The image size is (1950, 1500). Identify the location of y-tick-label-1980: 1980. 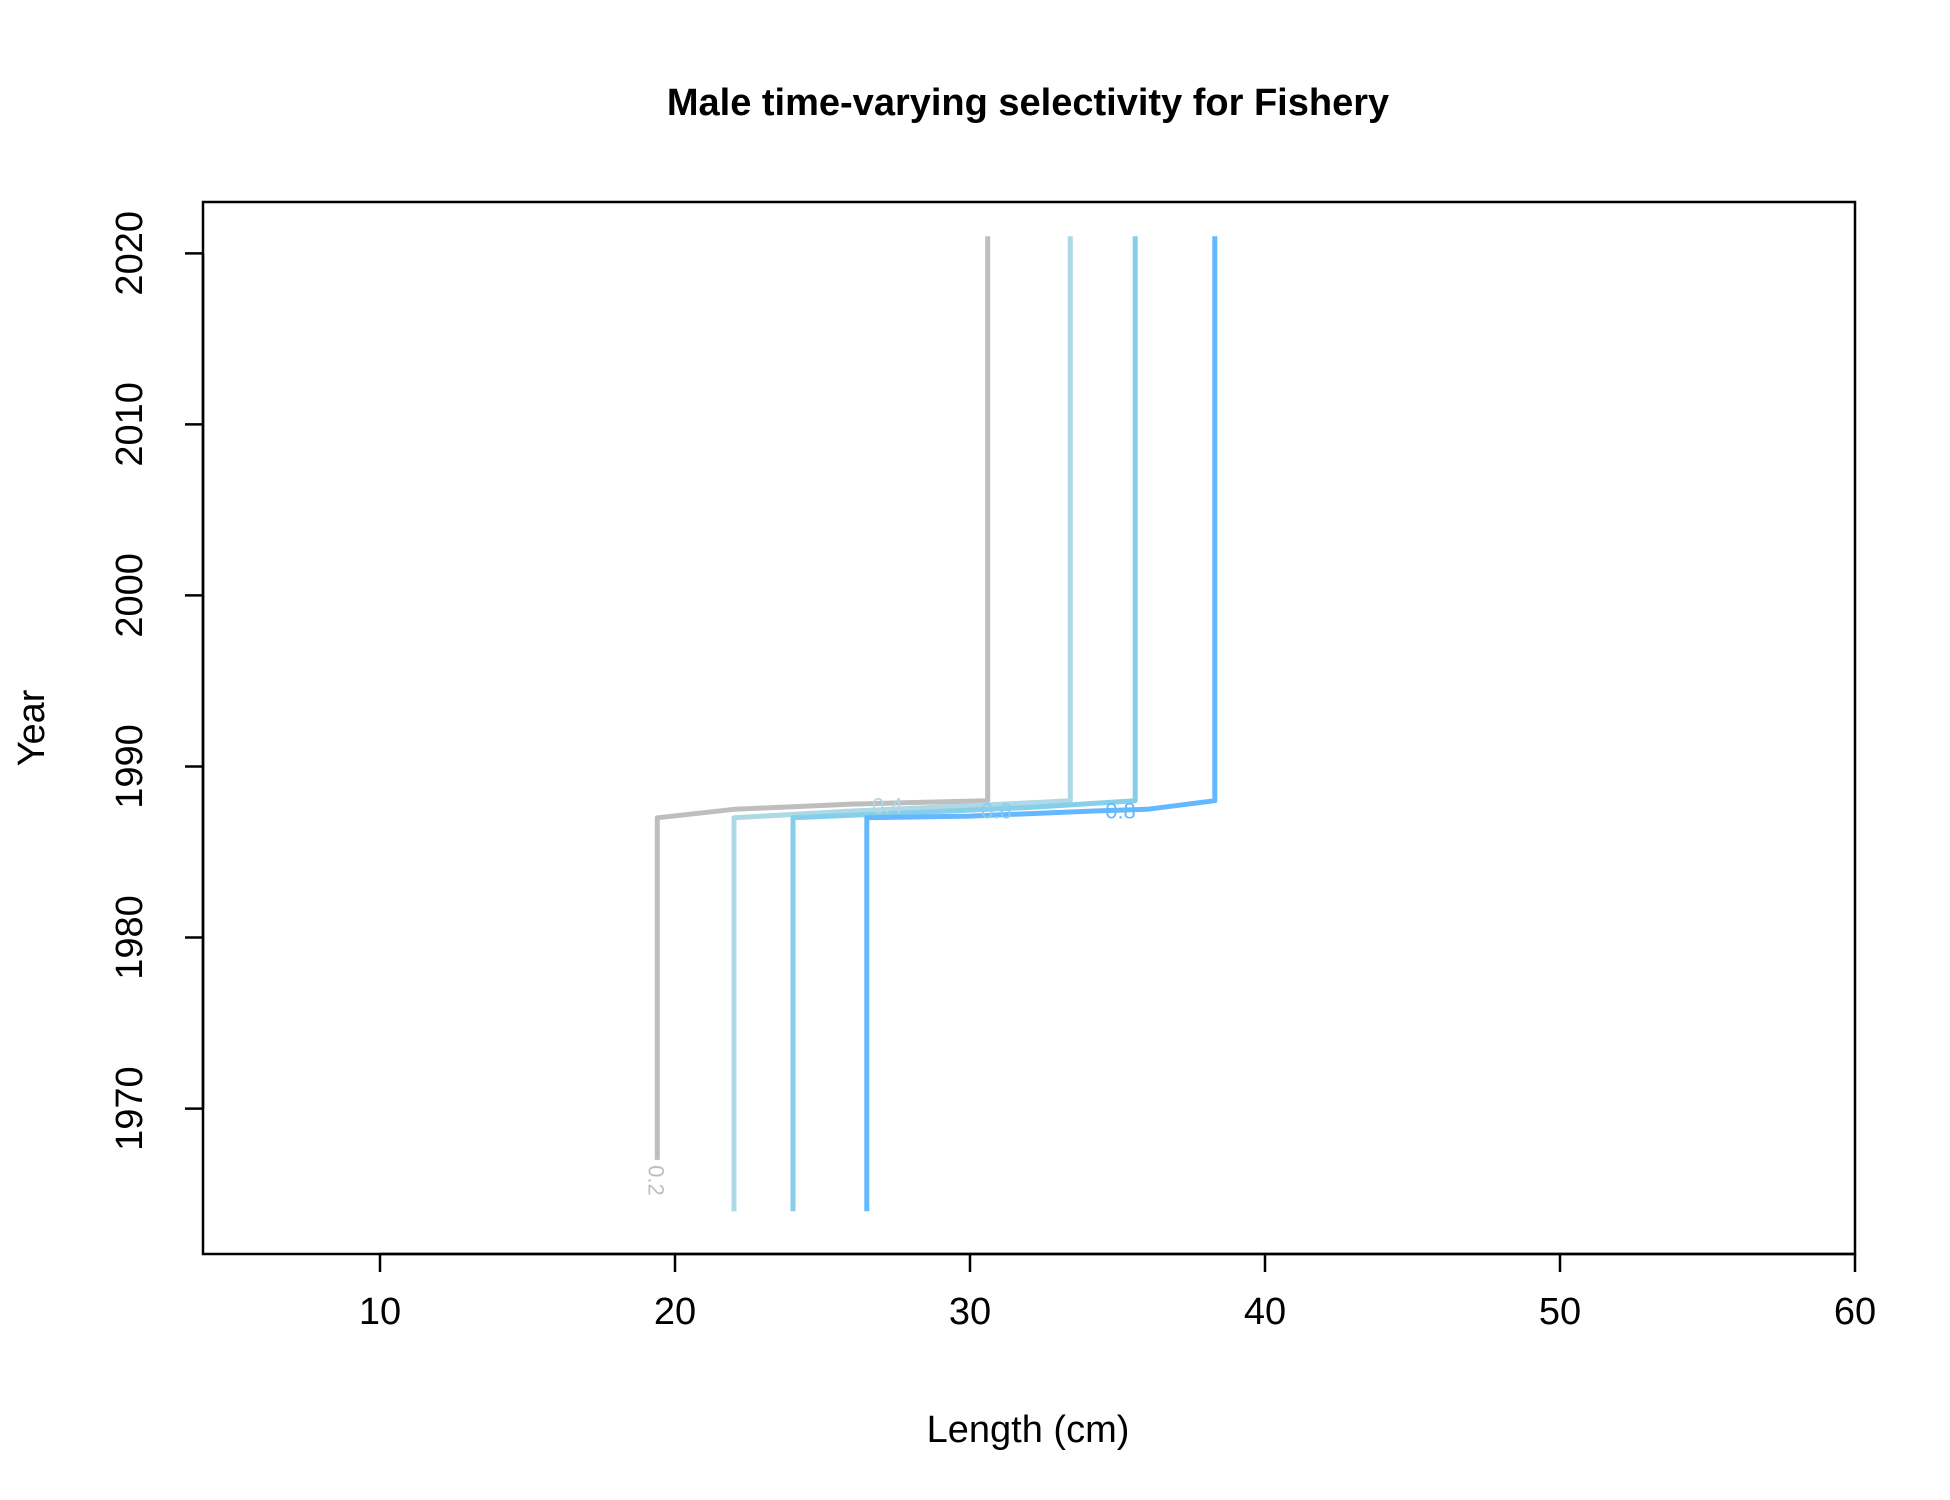
(130, 937).